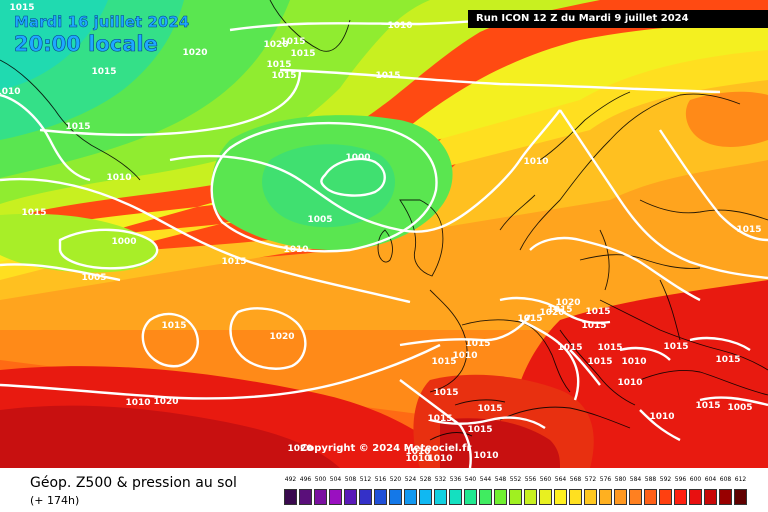  Describe the element at coordinates (440, 479) in the screenshot. I see `scale-label: 532` at that location.